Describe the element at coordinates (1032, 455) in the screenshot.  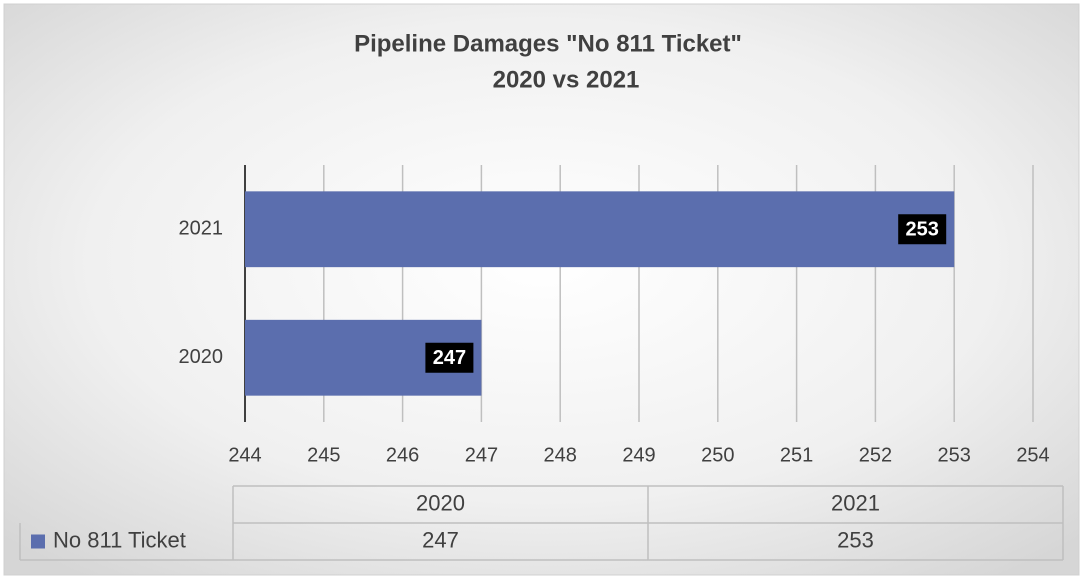
I see `x-tick-label: 254` at that location.